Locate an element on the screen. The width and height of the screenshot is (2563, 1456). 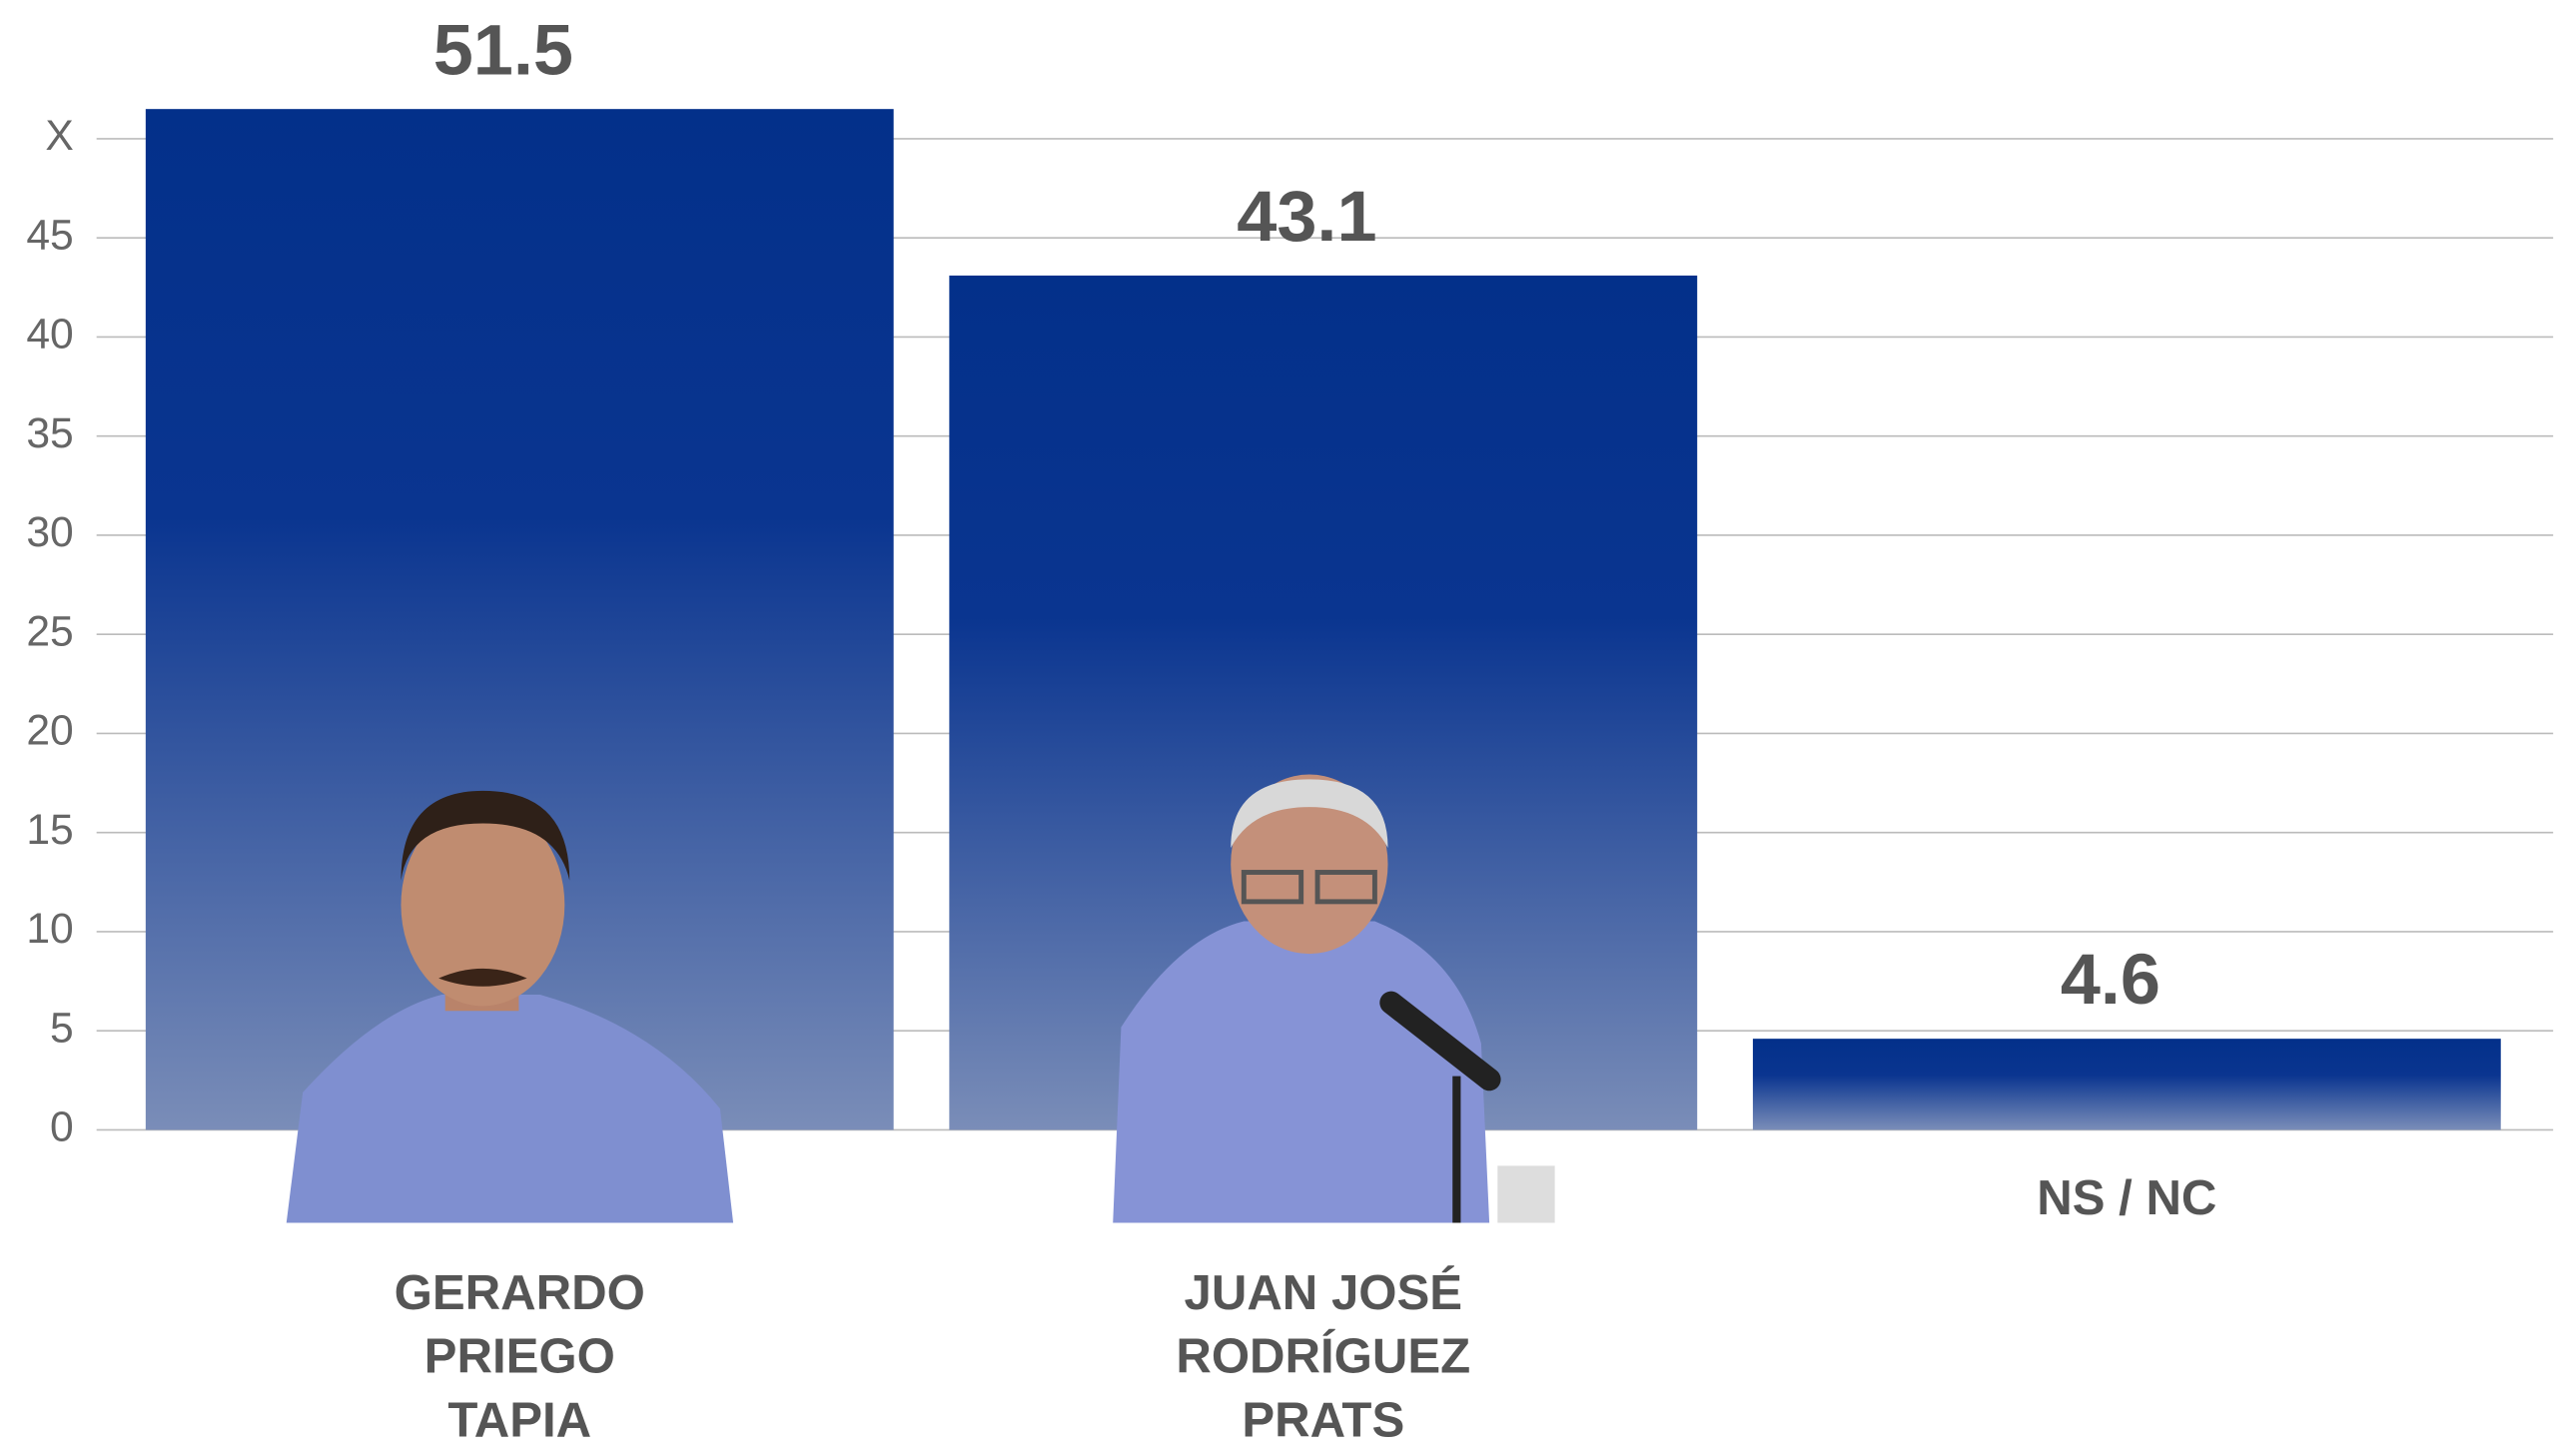
y-tick-label: 30 is located at coordinates (49, 533).